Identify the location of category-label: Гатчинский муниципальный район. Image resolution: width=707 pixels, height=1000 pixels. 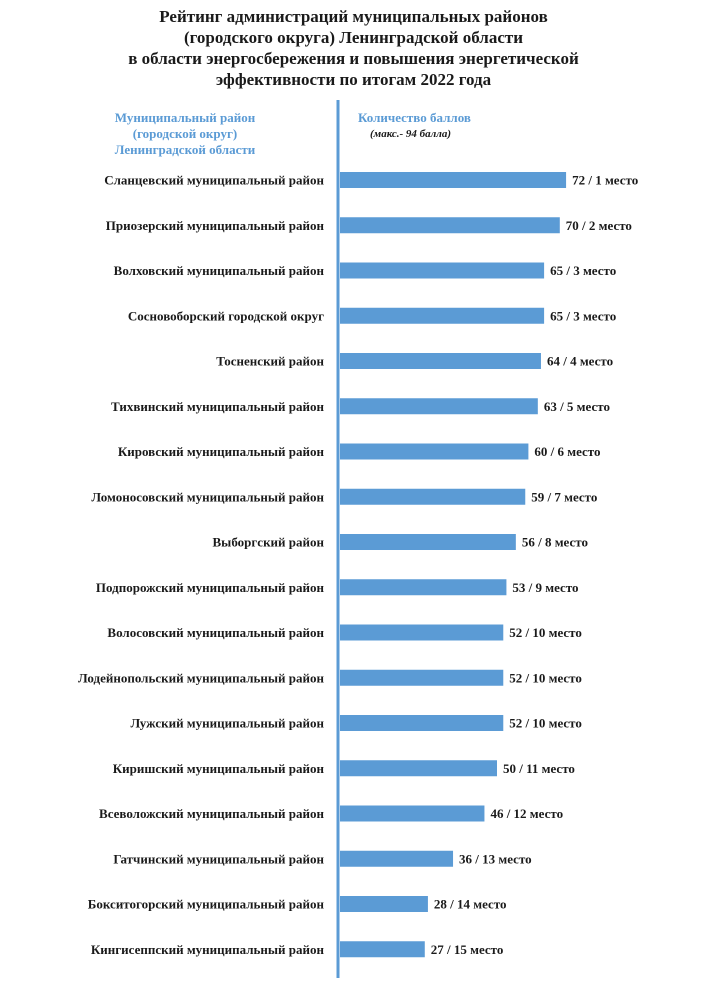
(218, 858).